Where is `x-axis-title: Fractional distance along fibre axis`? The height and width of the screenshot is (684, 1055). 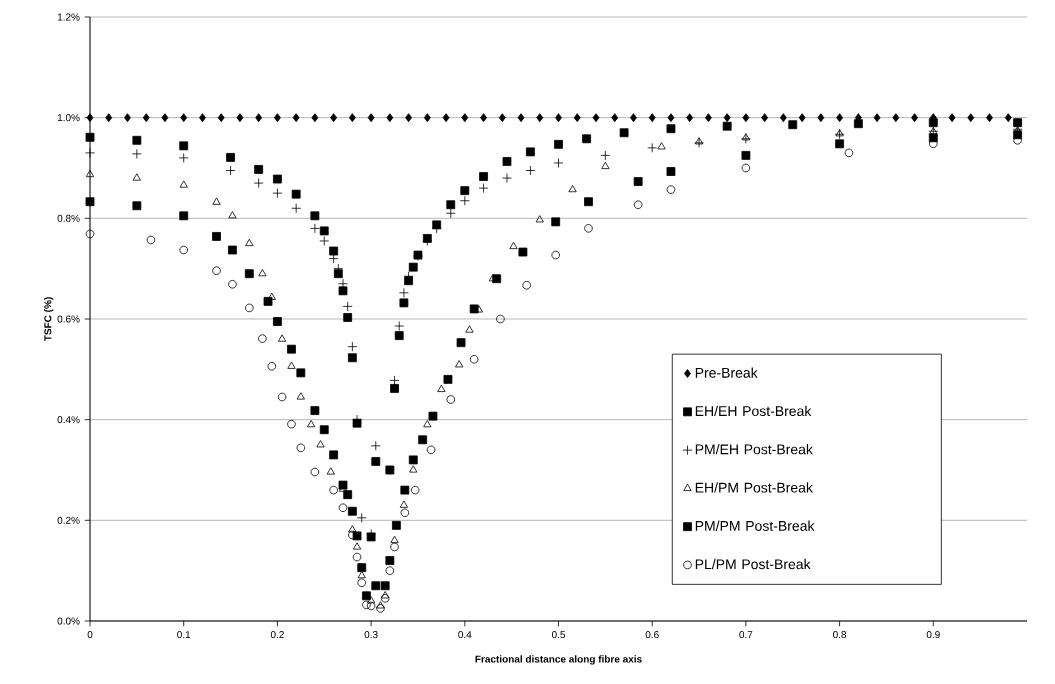 x-axis-title: Fractional distance along fibre axis is located at coordinates (558, 660).